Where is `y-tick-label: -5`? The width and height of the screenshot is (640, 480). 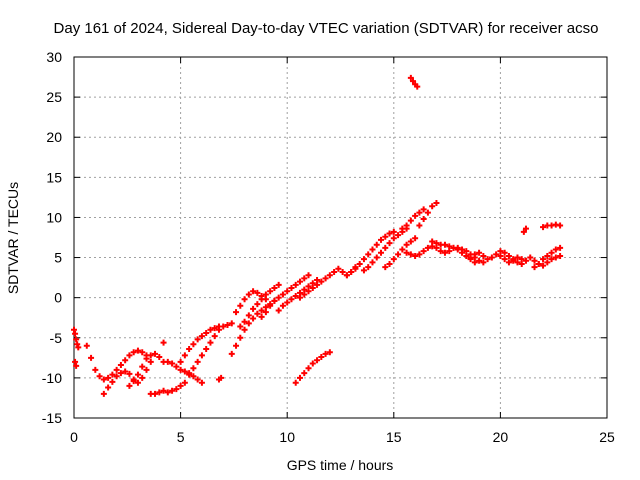
y-tick-label: -5 is located at coordinates (56, 338).